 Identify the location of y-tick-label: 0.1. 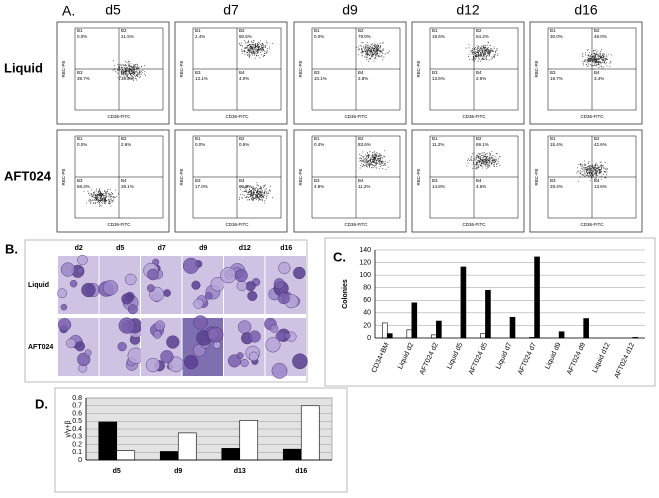
(77, 452).